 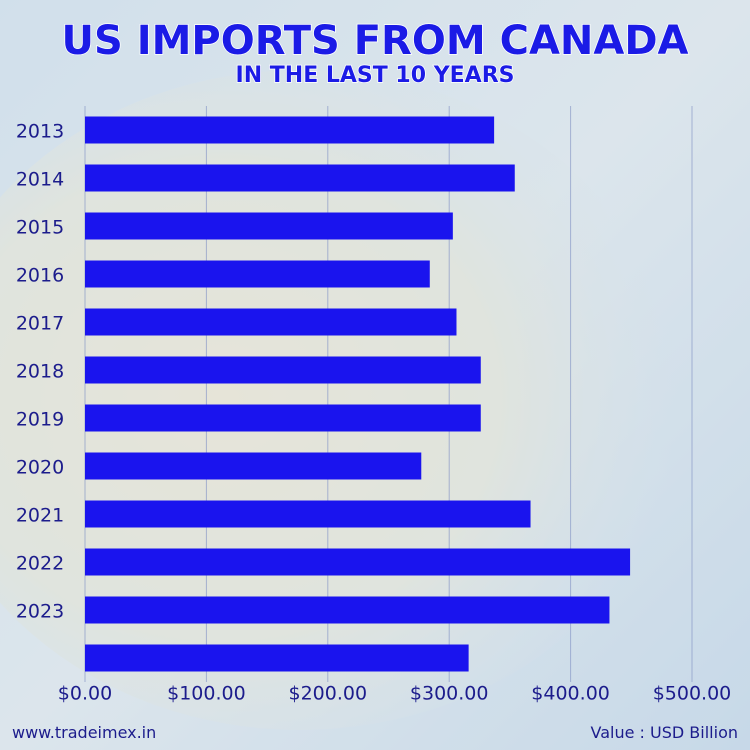 What do you see at coordinates (692, 694) in the screenshot?
I see `x-tick-label: $500.00` at bounding box center [692, 694].